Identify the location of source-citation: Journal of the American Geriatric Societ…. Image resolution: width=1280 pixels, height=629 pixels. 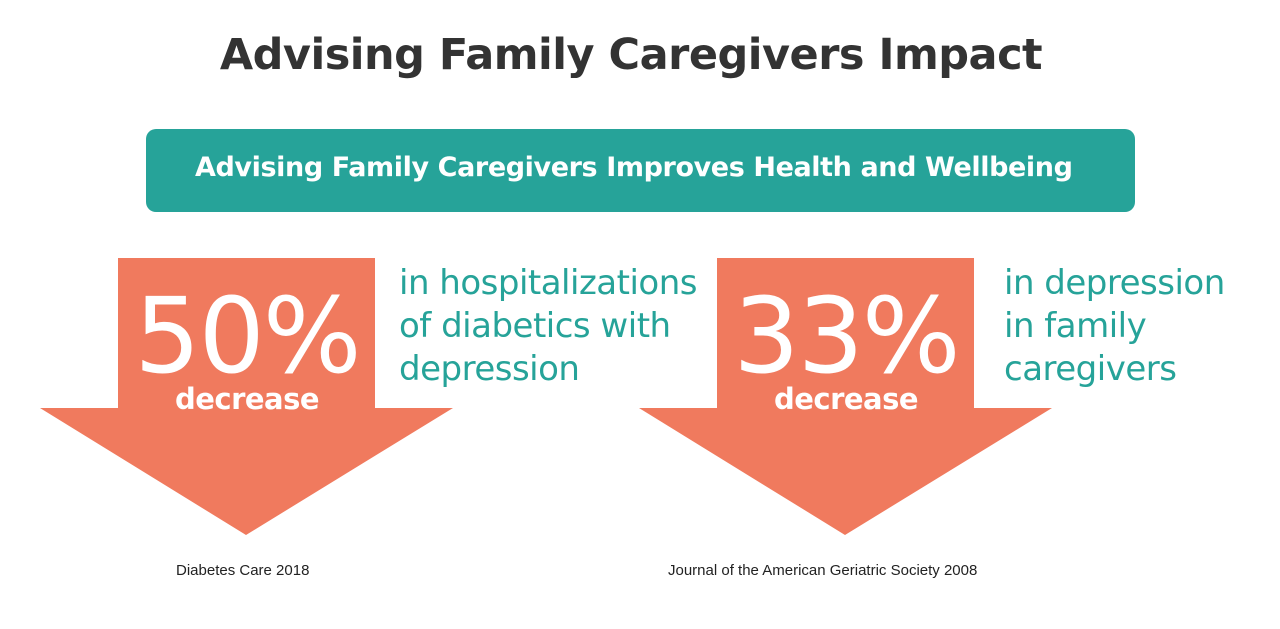
(823, 570).